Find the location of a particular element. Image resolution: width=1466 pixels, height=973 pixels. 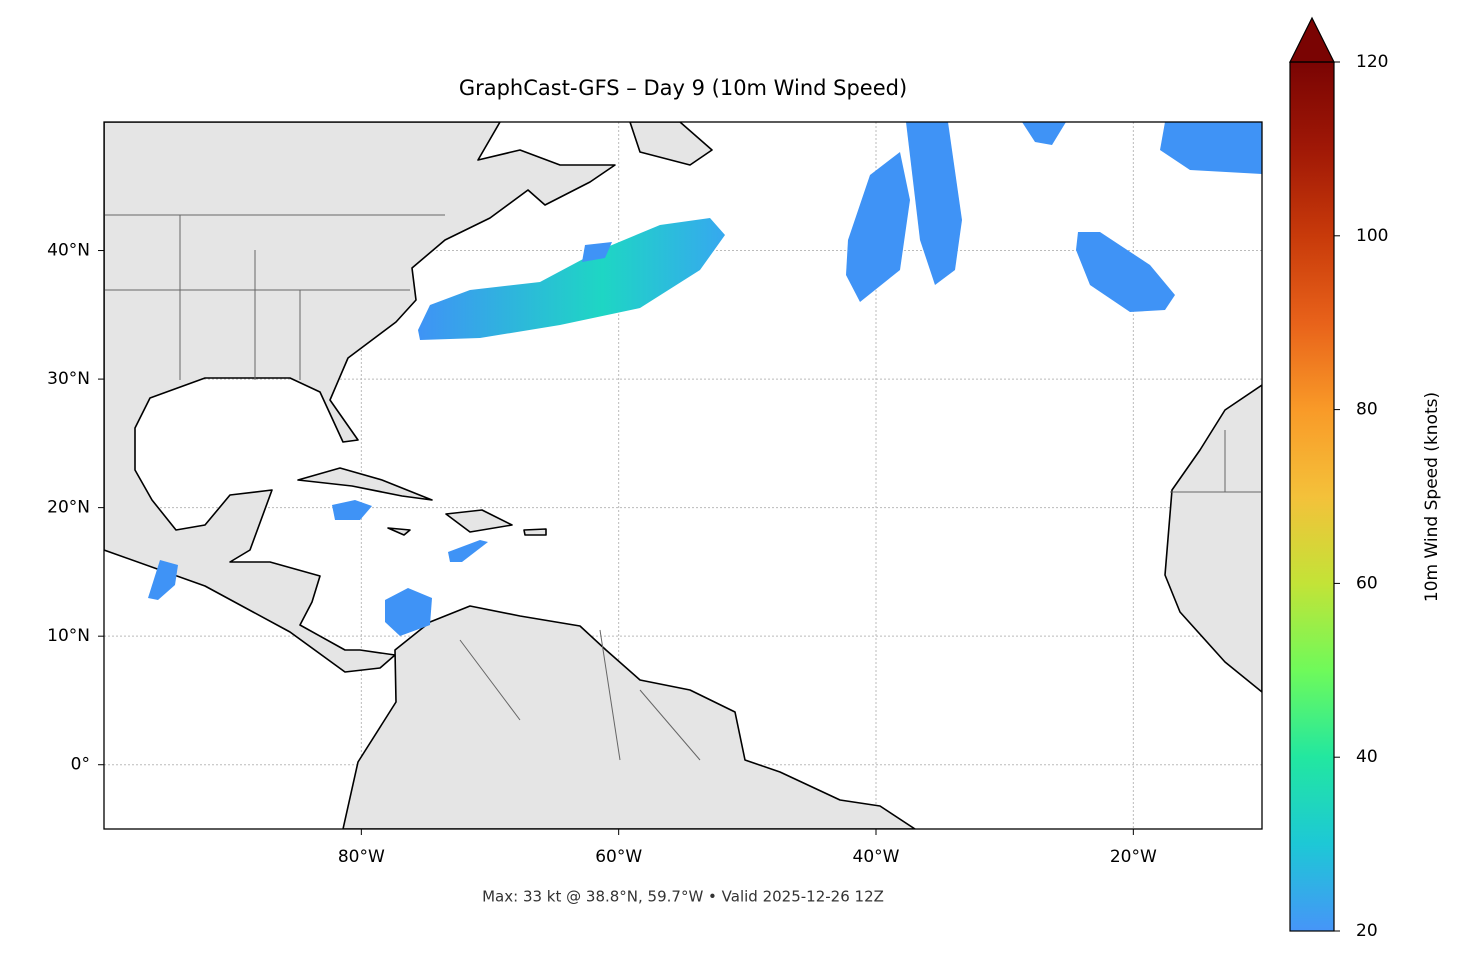

y-tick-label: 20°N is located at coordinates (68, 508).